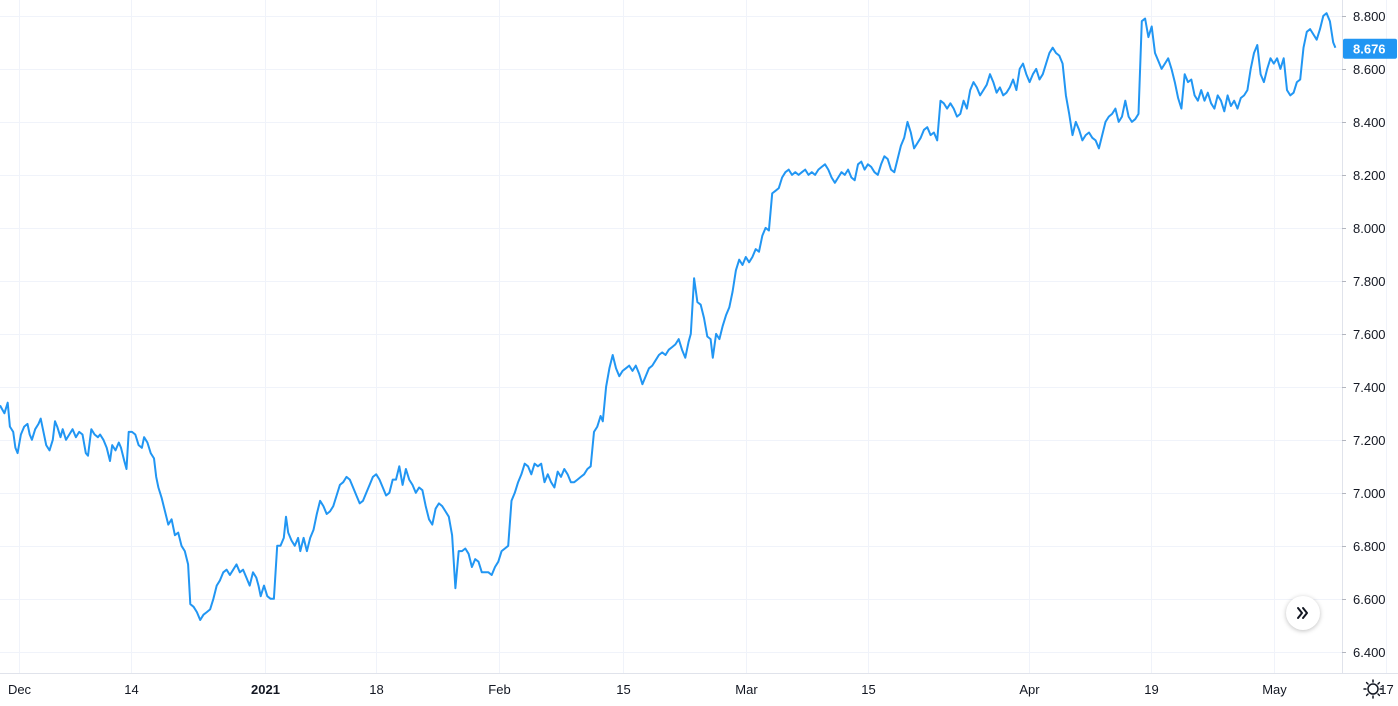  What do you see at coordinates (1369, 122) in the screenshot?
I see `y-tick-label: 8.400` at bounding box center [1369, 122].